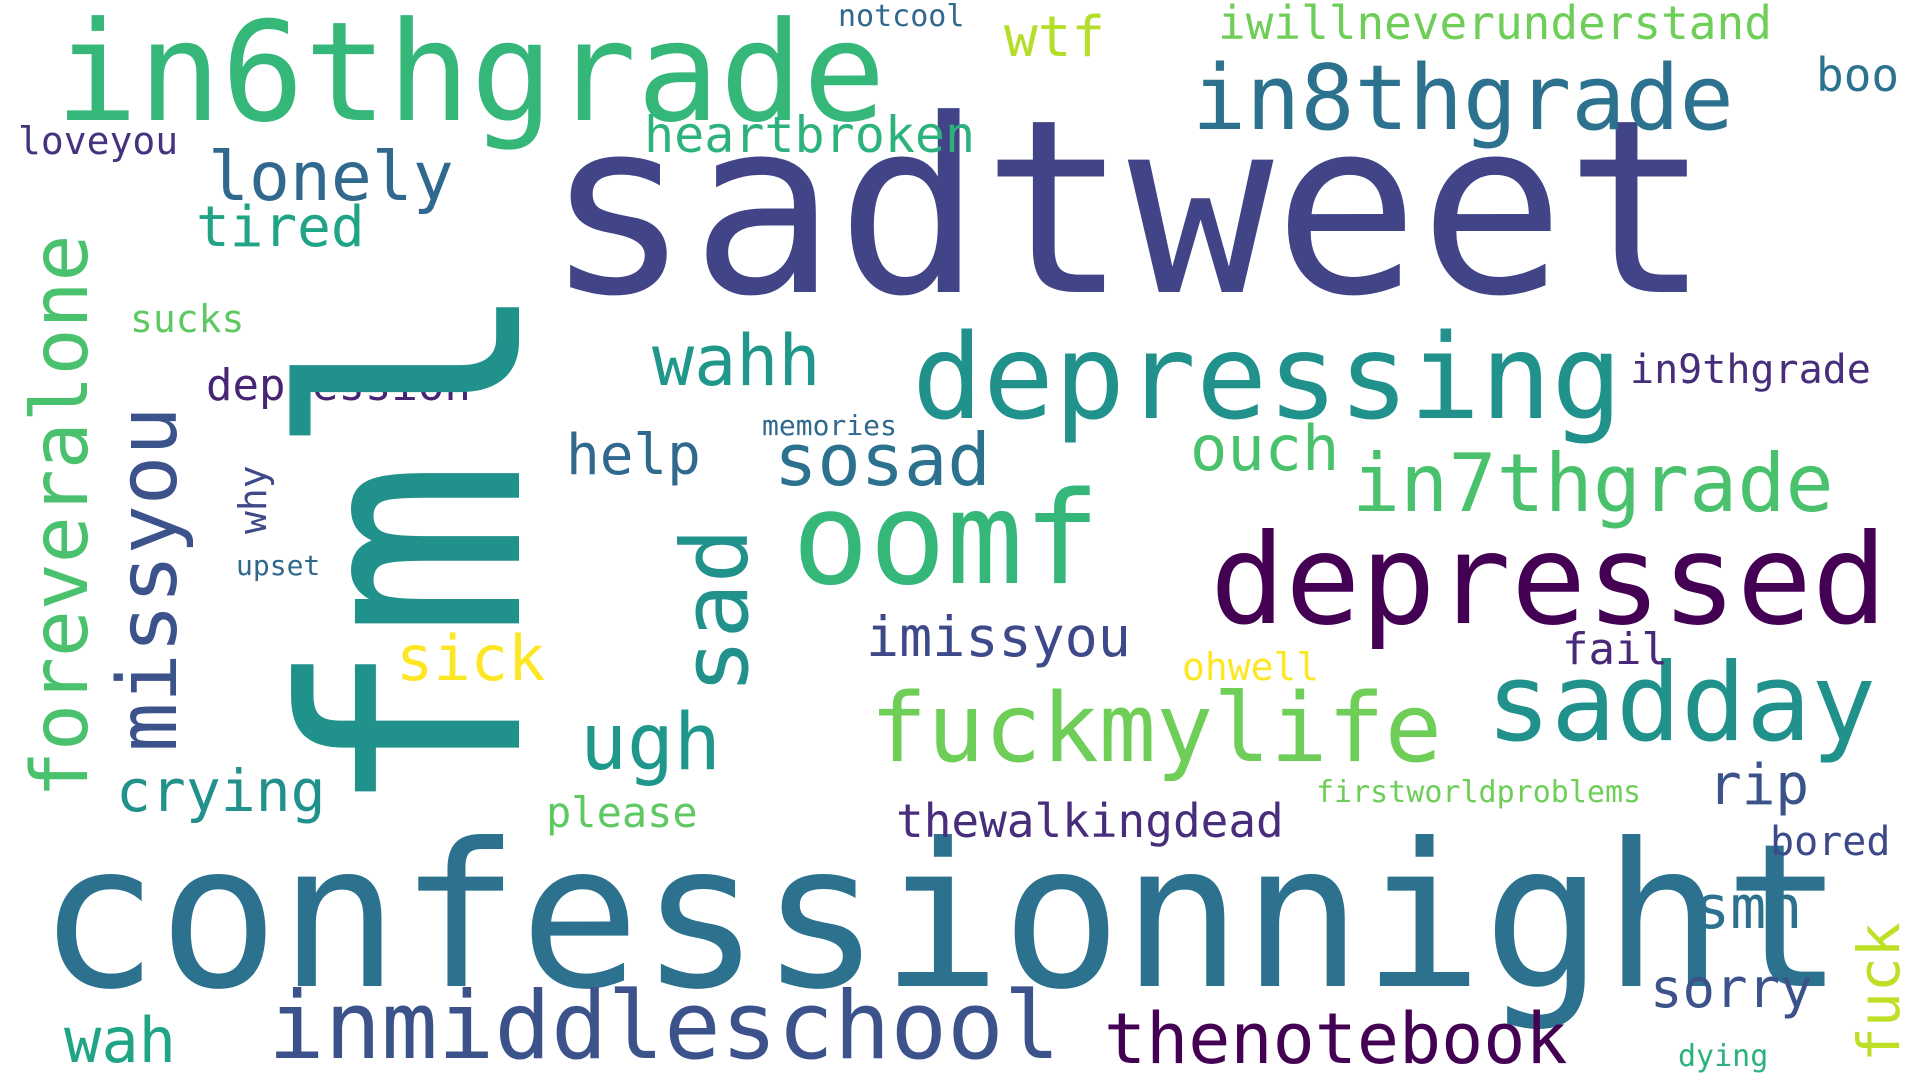  I want to click on word-in6thgrade: in6thgrade, so click(470, 76).